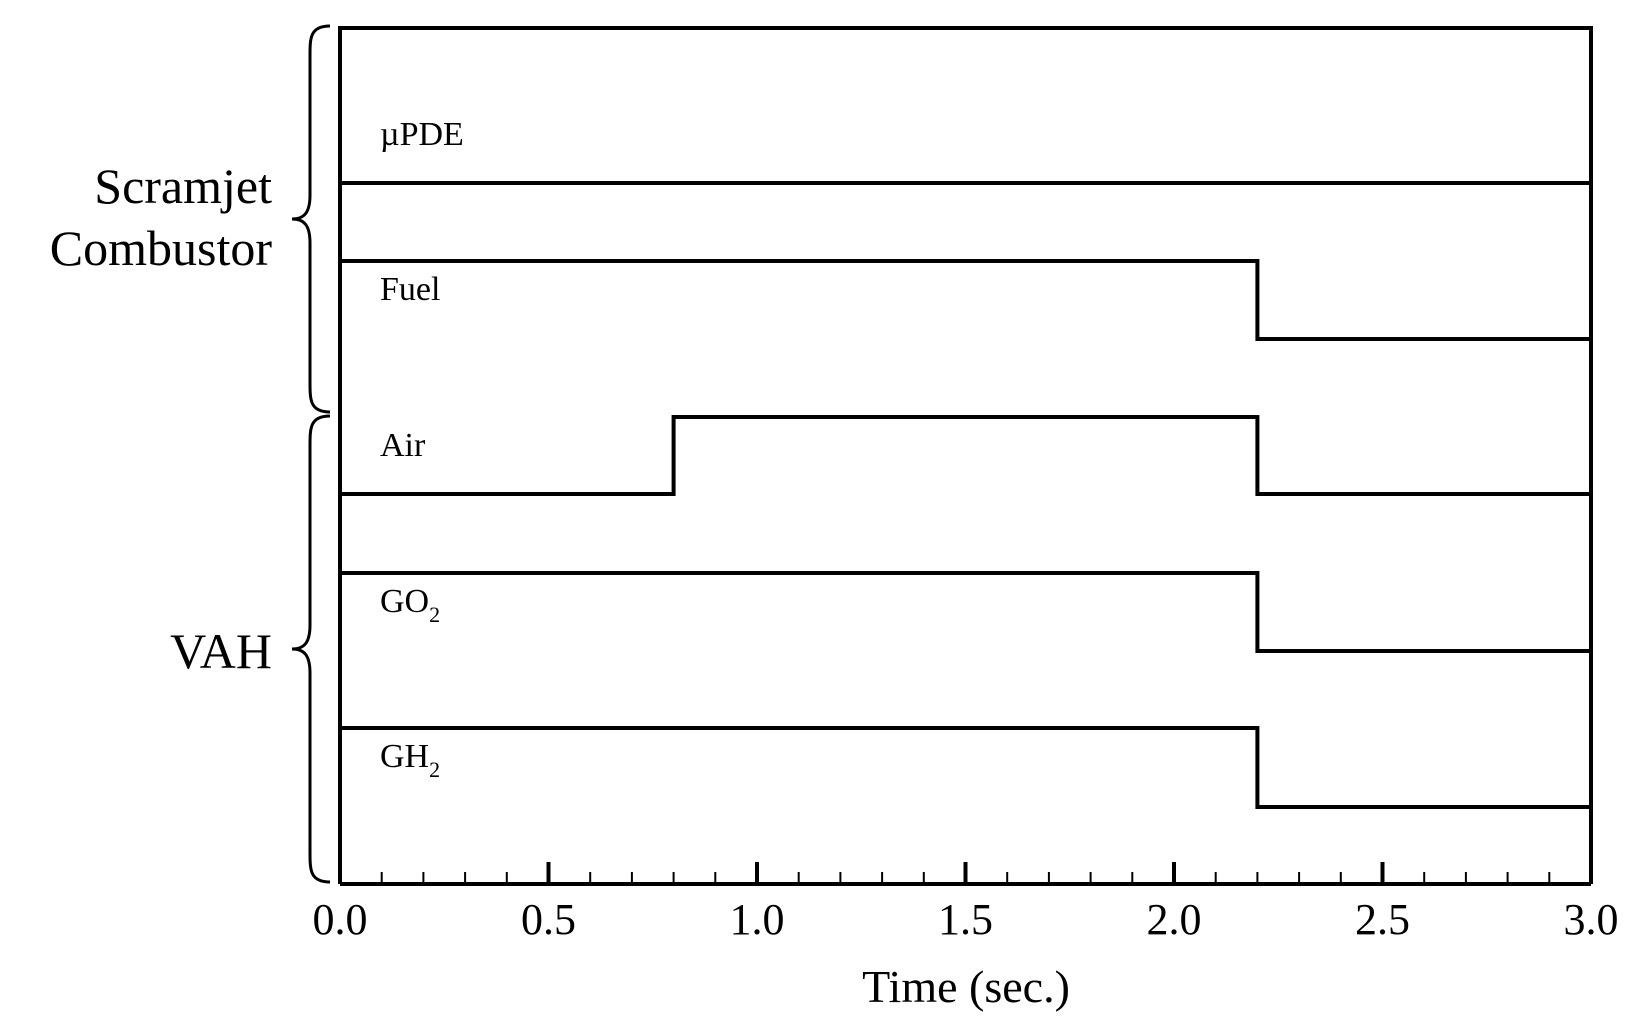 Image resolution: width=1641 pixels, height=1022 pixels. What do you see at coordinates (966, 986) in the screenshot?
I see `x-axis-title: Time (sec.)` at bounding box center [966, 986].